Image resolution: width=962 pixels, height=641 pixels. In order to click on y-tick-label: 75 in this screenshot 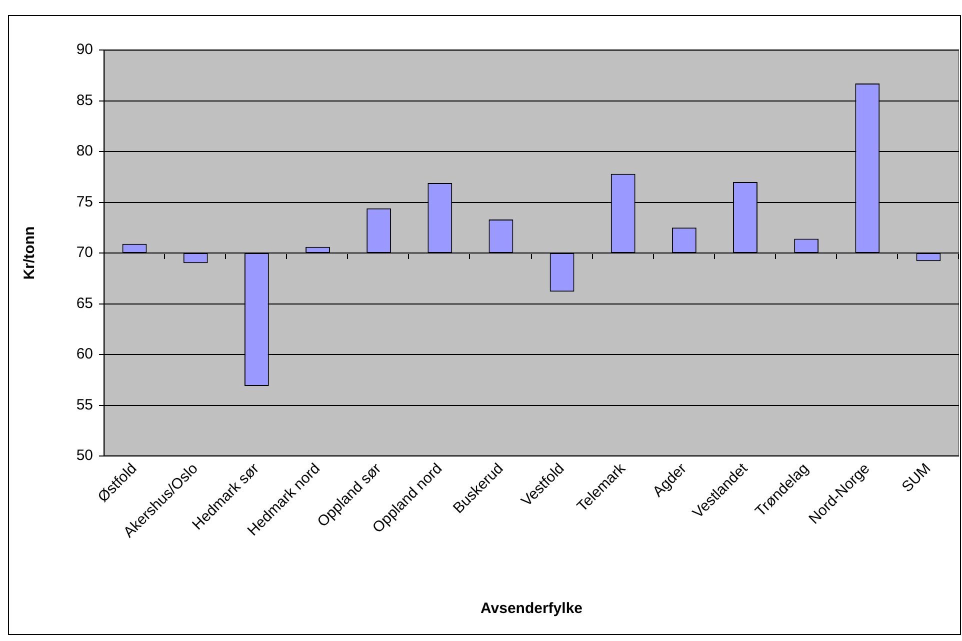, I will do `click(84, 201)`.